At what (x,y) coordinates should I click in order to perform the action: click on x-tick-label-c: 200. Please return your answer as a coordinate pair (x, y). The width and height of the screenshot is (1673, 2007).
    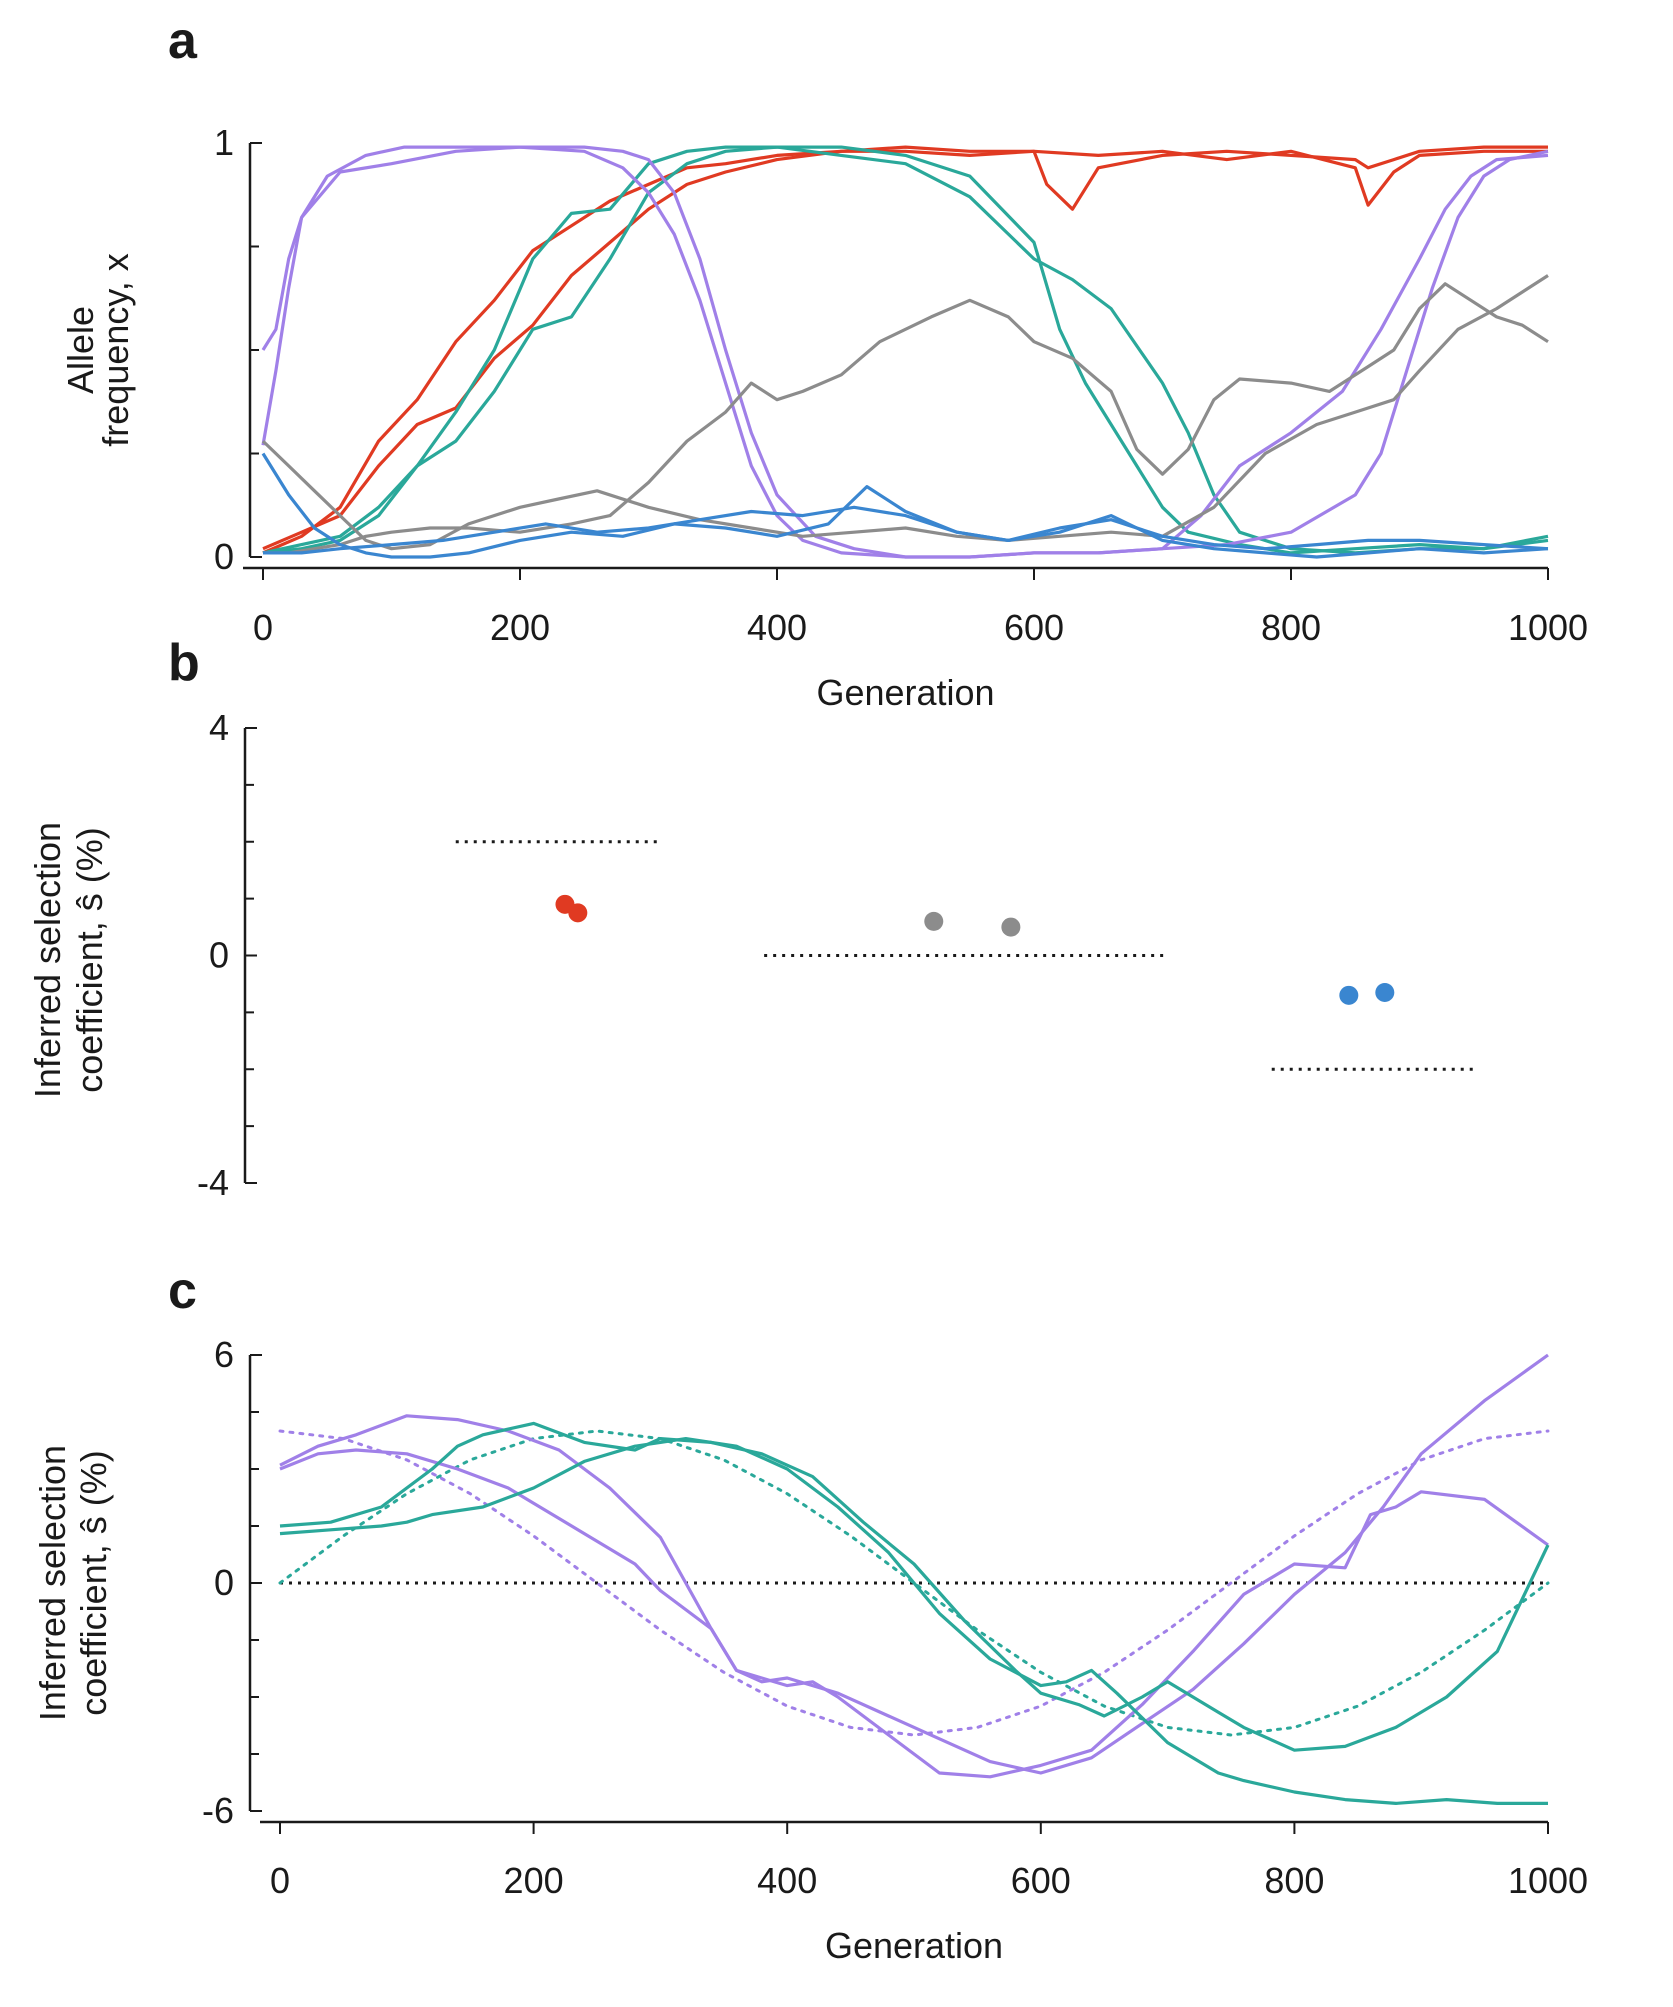
    Looking at the image, I should click on (534, 1880).